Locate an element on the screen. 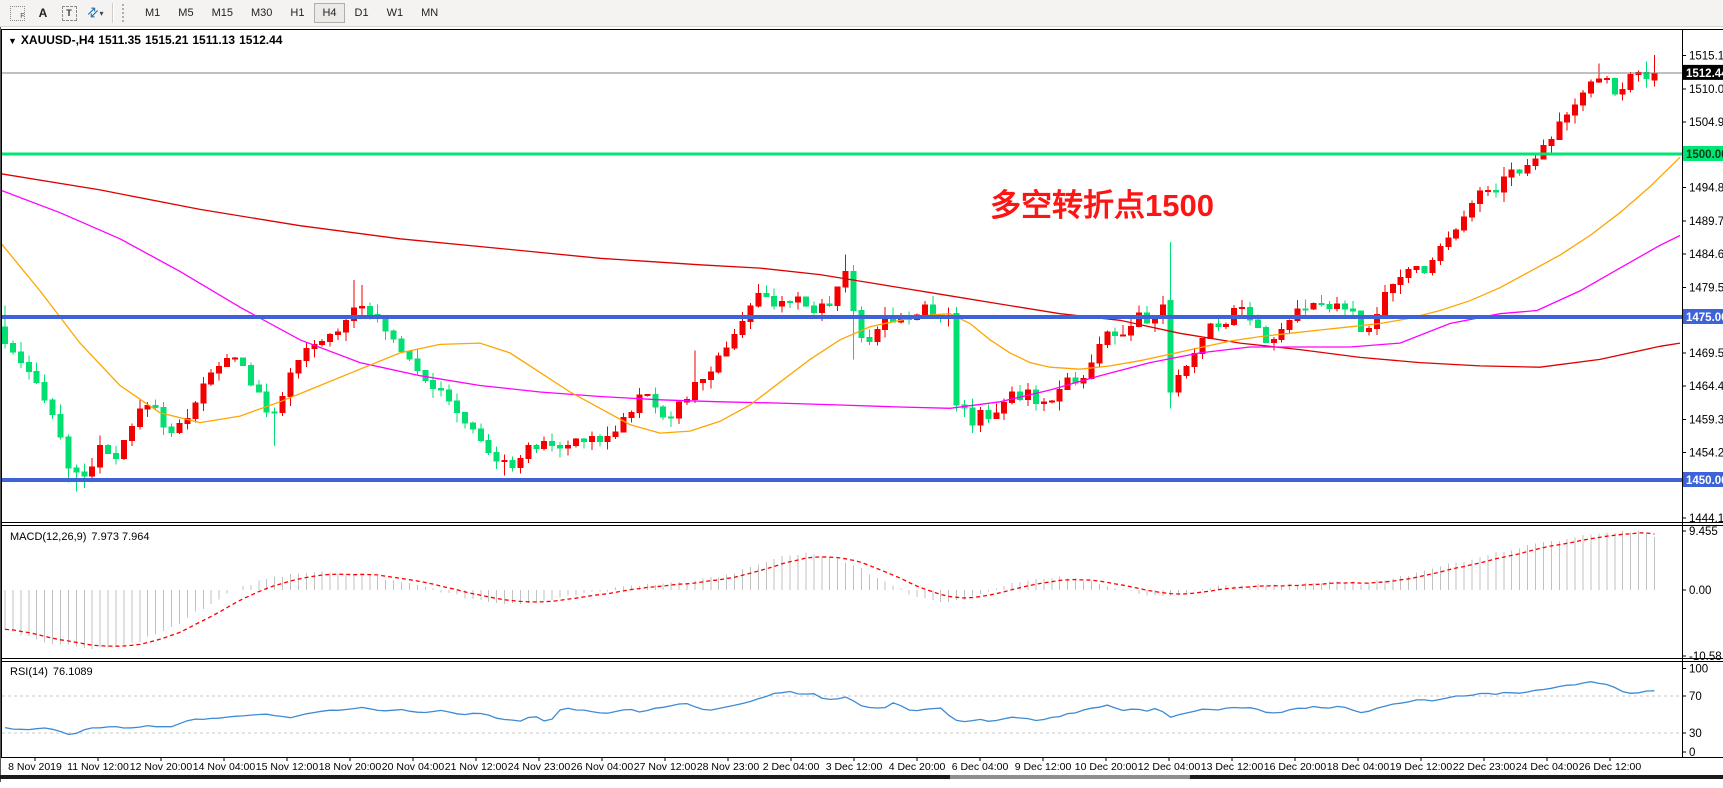  text-label-icon: A is located at coordinates (43, 13).